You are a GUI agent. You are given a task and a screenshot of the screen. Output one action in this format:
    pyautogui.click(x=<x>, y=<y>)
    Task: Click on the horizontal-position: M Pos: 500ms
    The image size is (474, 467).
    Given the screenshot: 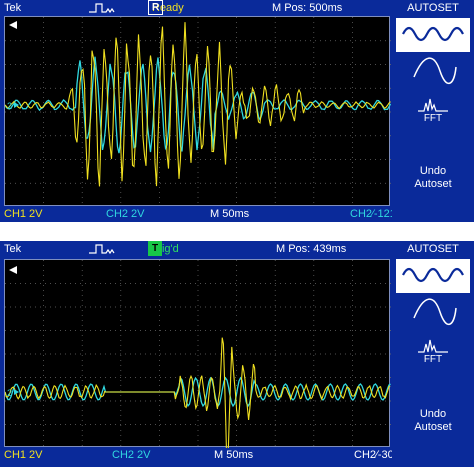 What is the action you would take?
    pyautogui.click(x=307, y=8)
    